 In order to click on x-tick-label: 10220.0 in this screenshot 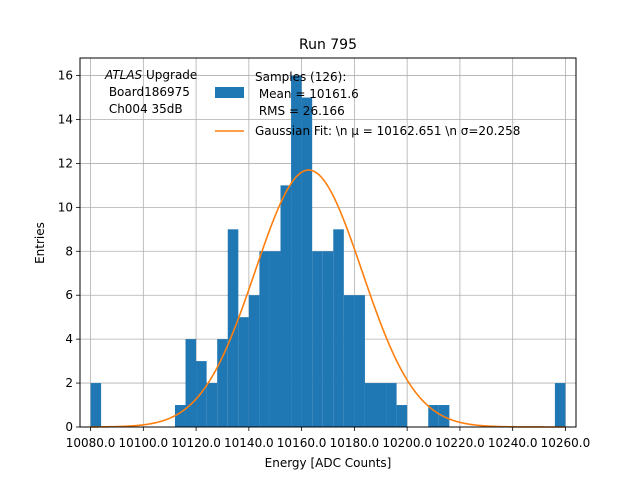, I will do `click(460, 443)`.